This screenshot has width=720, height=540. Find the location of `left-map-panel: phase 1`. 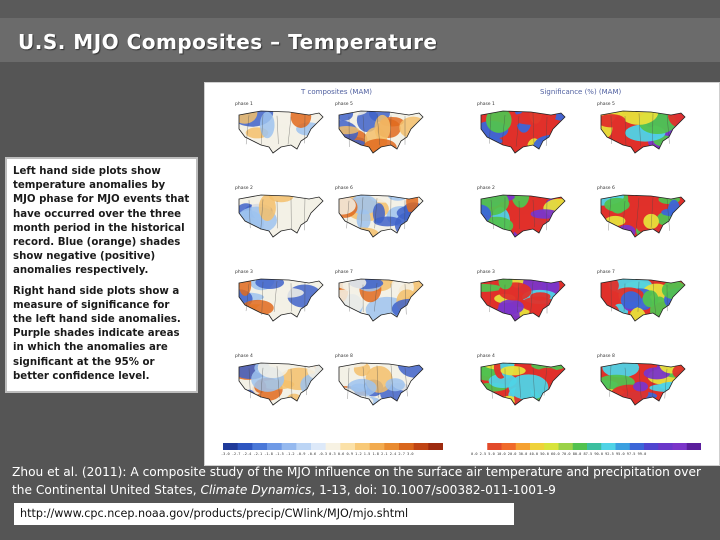

left-map-panel: phase 1 is located at coordinates (281, 132).